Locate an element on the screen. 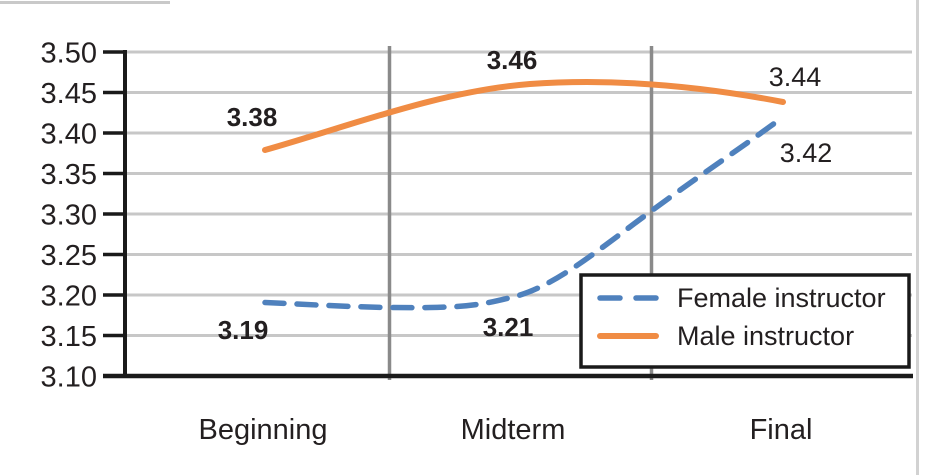 The height and width of the screenshot is (475, 929). y-tick-label: 3.50 is located at coordinates (69, 54).